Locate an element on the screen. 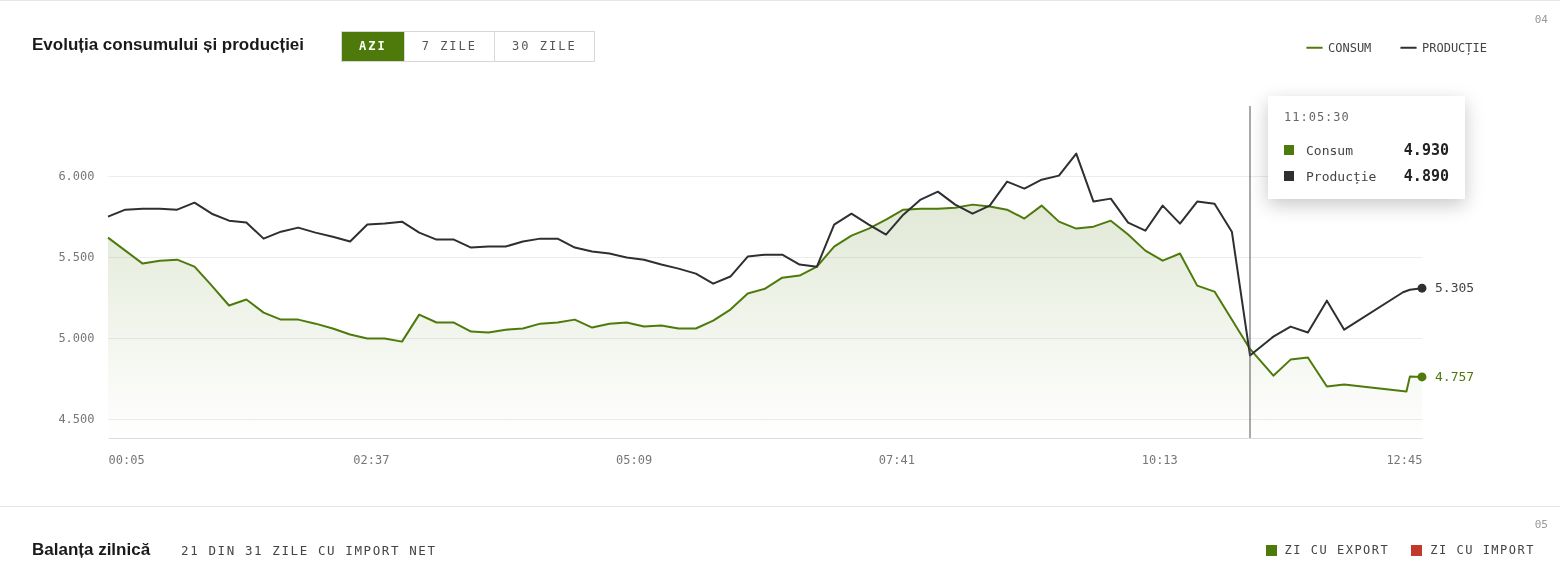 This screenshot has width=1560, height=575. text: 04 is located at coordinates (1541, 19).